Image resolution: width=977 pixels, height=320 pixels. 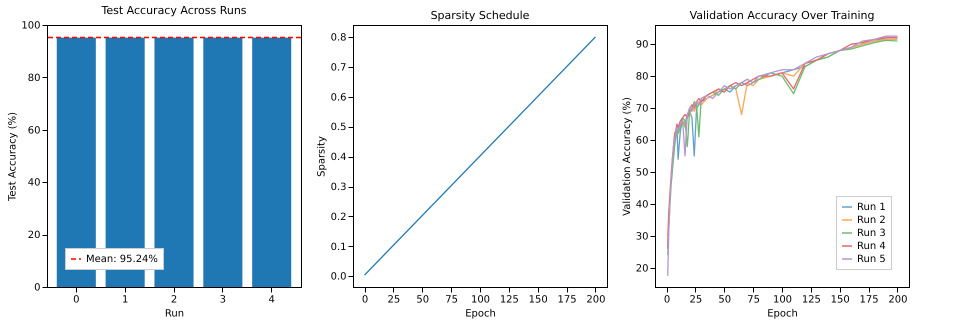 I want to click on y-axis-title: Validation Accuracy (%), so click(x=627, y=156).